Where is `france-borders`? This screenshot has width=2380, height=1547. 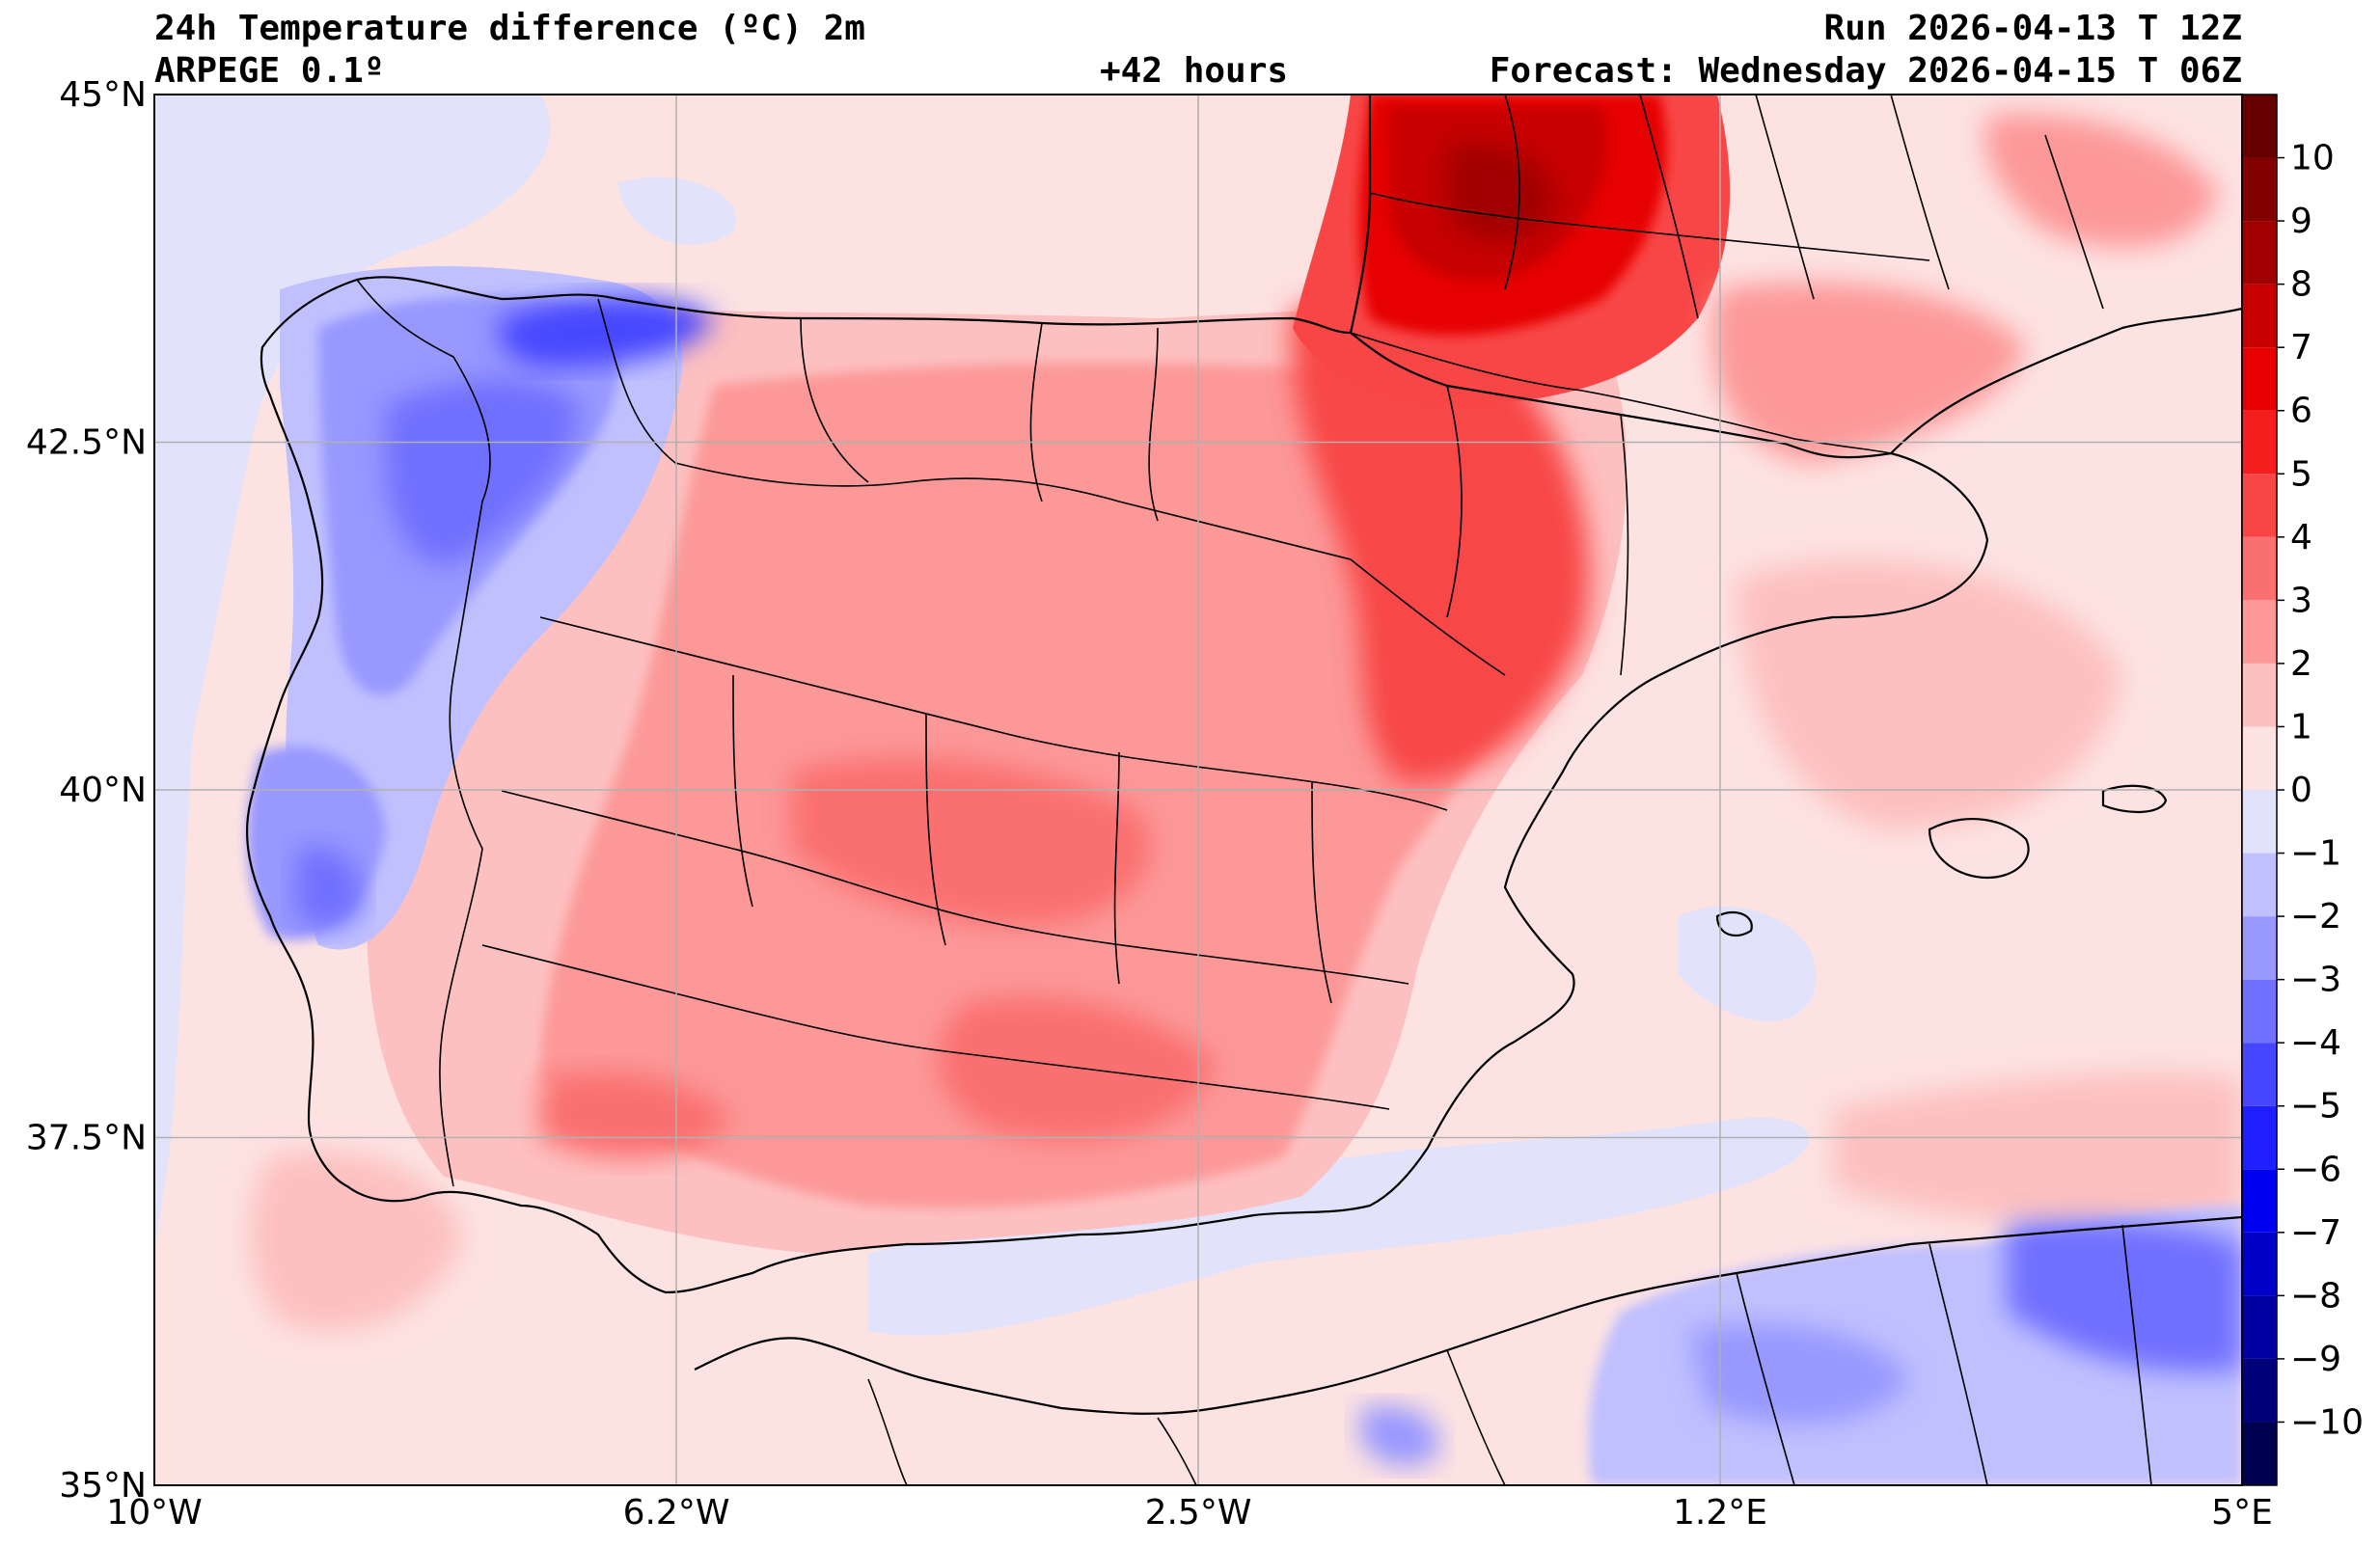
france-borders is located at coordinates (1737, 207).